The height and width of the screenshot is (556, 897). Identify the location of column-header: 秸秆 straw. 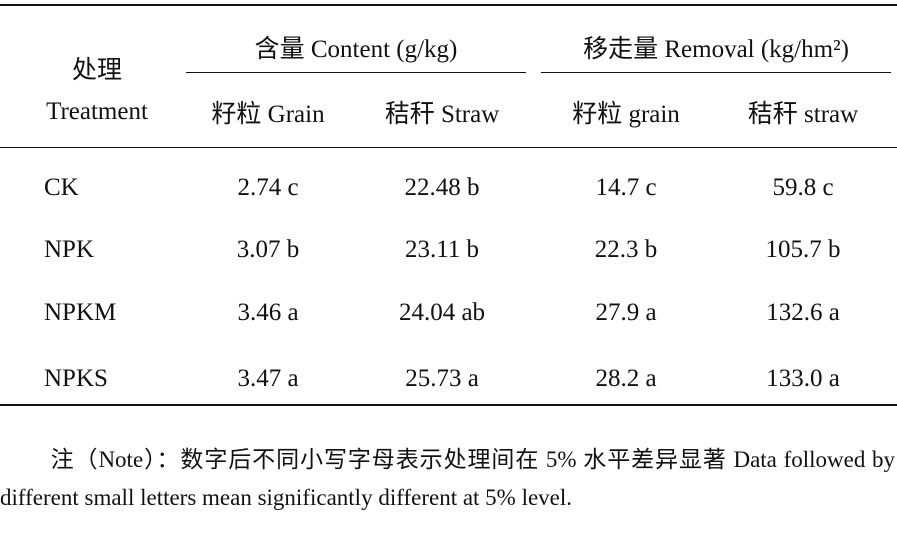
(803, 114).